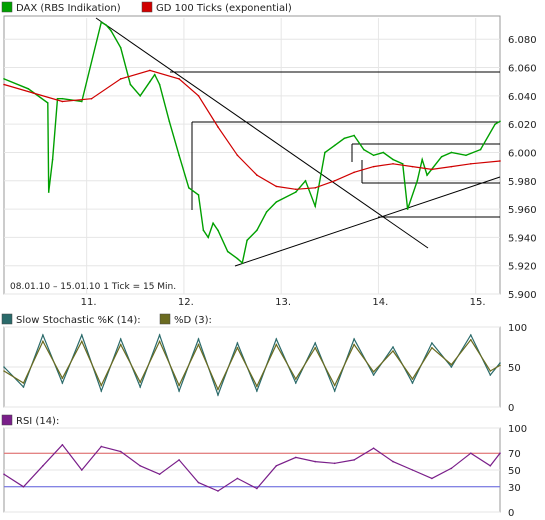 Image resolution: width=545 pixels, height=520 pixels. What do you see at coordinates (78, 320) in the screenshot?
I see `stoch-legend-label-k: Slow Stochastic %K (14):` at bounding box center [78, 320].